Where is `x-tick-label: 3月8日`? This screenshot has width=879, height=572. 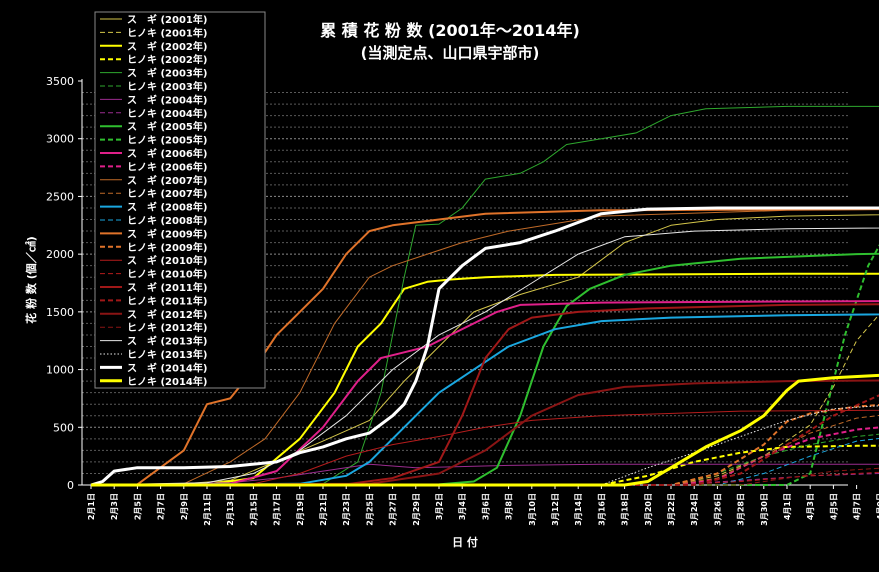
x-tick-label: 3月8日 is located at coordinates (509, 506).